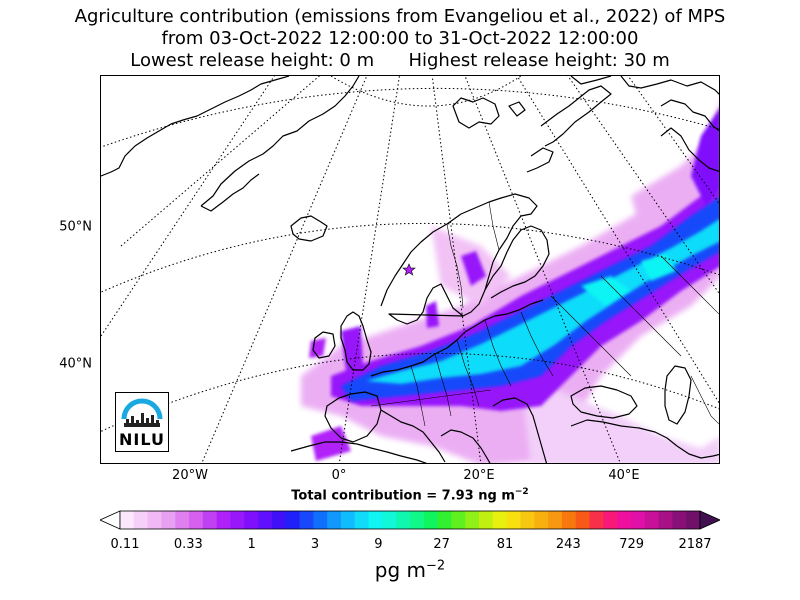 Image resolution: width=800 pixels, height=600 pixels. What do you see at coordinates (542, 301) in the screenshot?
I see `plume-cyan` at bounding box center [542, 301].